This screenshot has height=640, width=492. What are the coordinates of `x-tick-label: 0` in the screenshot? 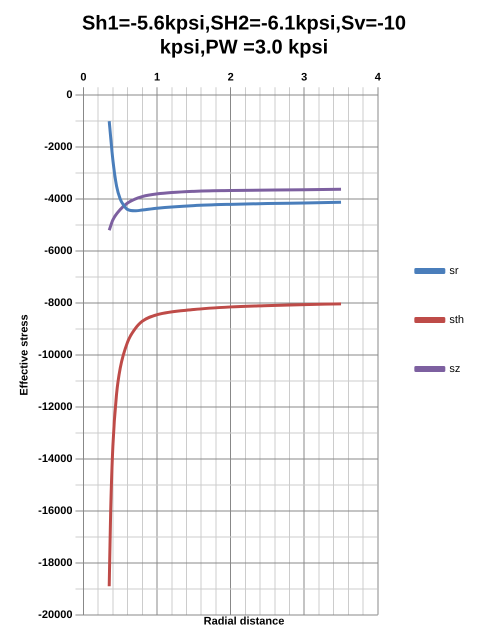 It's located at (83, 78).